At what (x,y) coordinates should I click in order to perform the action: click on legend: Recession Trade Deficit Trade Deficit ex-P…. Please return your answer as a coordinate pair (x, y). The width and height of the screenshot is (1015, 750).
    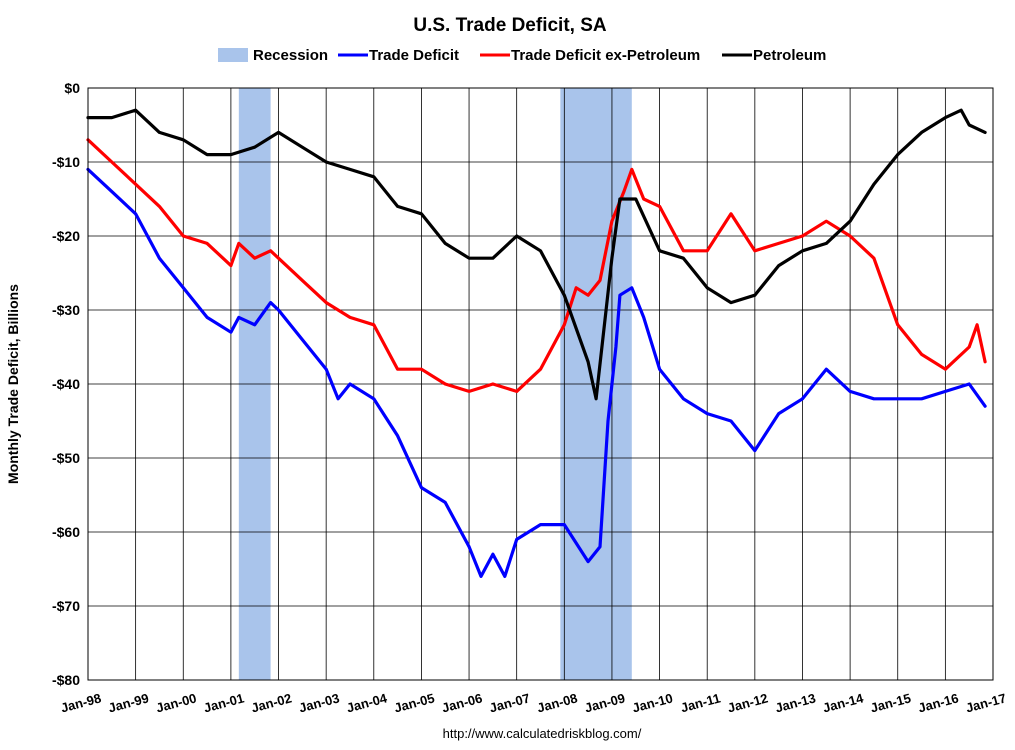
    Looking at the image, I should click on (522, 55).